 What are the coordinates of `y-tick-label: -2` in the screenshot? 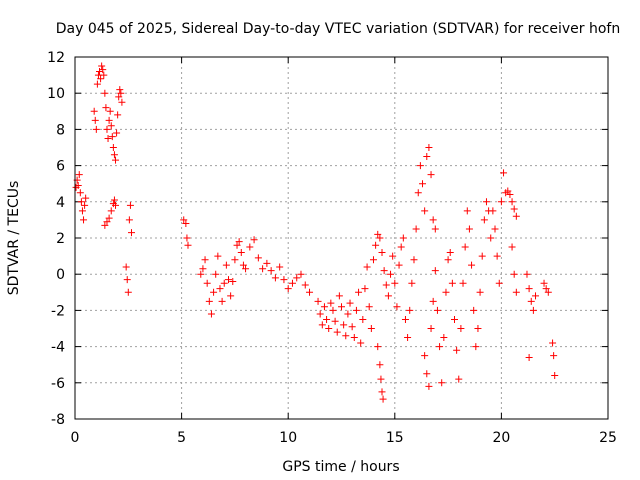 It's located at (58, 311).